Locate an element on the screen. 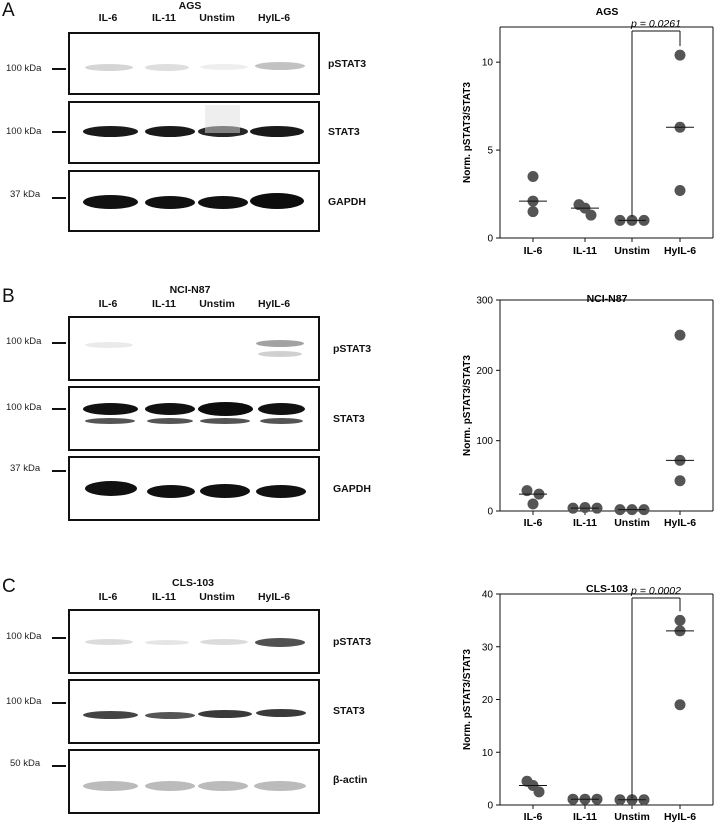 The height and width of the screenshot is (824, 714). lane-label-hyil6-a: HyIL-6 is located at coordinates (274, 18).